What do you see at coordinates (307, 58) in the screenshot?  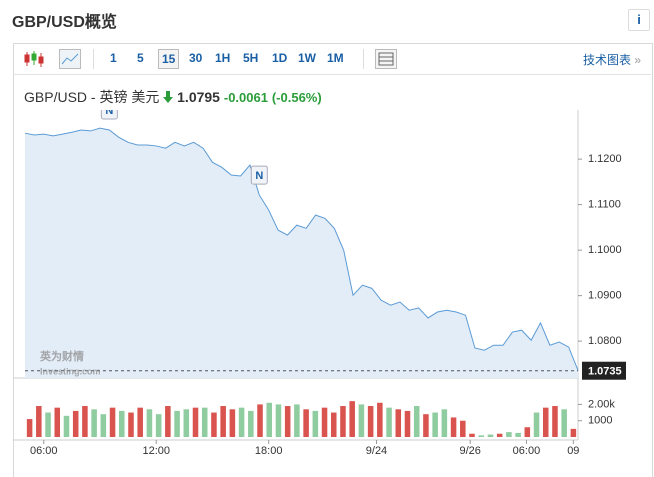 I see `timeframe-button: 1W` at bounding box center [307, 58].